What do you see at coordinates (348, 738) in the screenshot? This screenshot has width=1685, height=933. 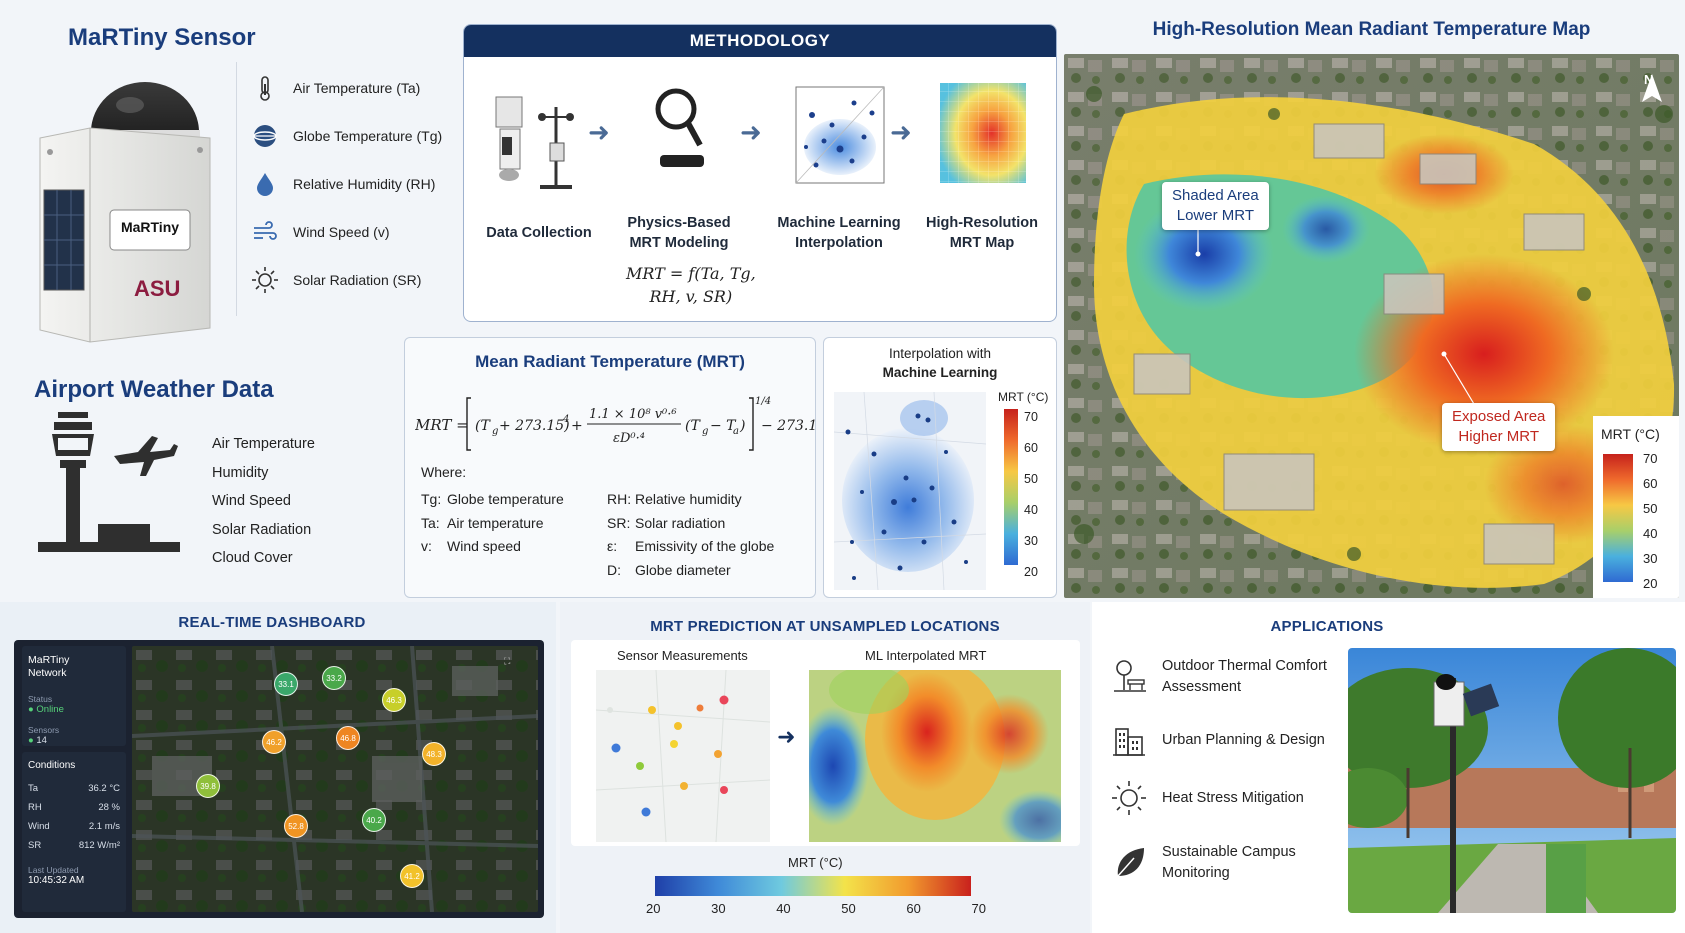 I see `sensor-dot: 46.8` at bounding box center [348, 738].